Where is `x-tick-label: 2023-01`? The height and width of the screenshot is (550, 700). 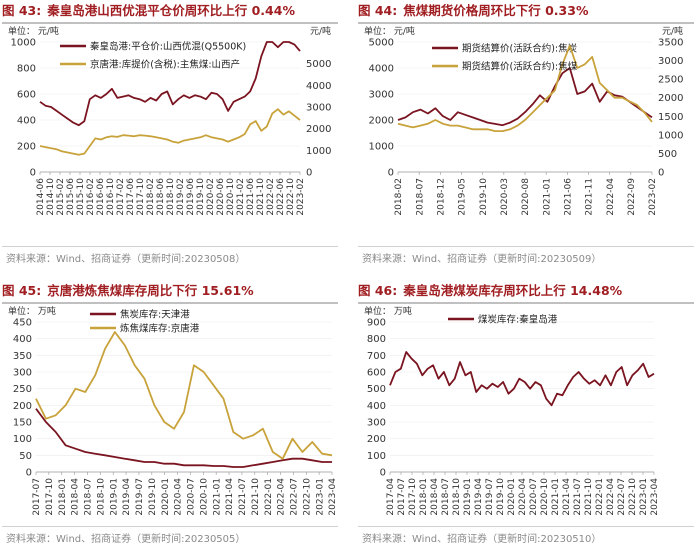
x-tick-label: 2023-01 is located at coordinates (320, 497).